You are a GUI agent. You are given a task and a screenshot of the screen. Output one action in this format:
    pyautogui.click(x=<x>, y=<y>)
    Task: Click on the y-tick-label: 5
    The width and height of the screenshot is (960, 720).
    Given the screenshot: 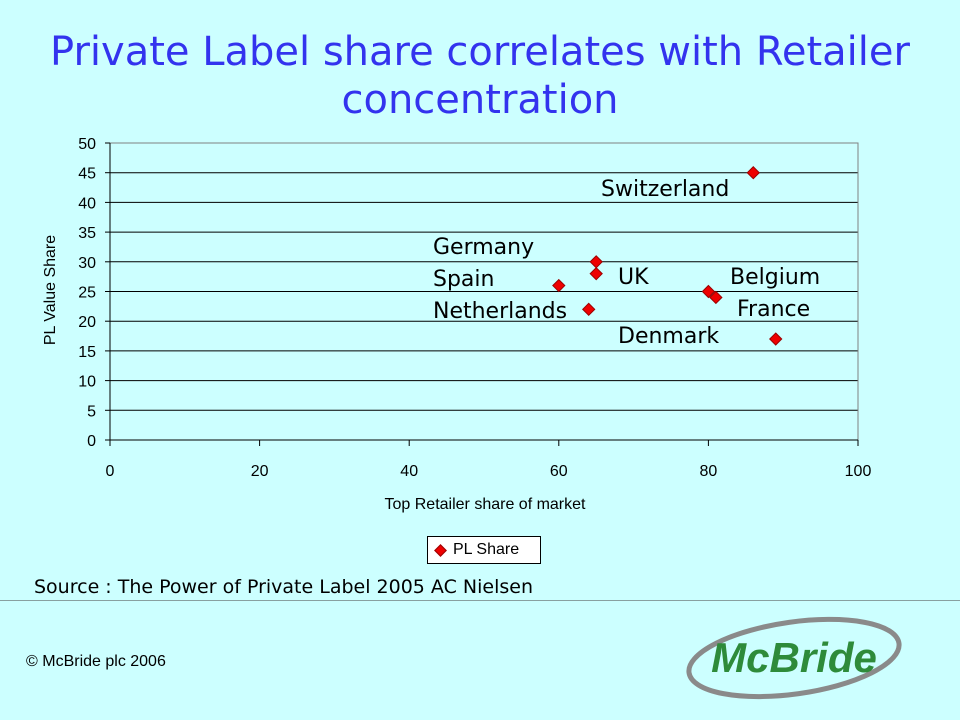 What is the action you would take?
    pyautogui.click(x=91, y=411)
    